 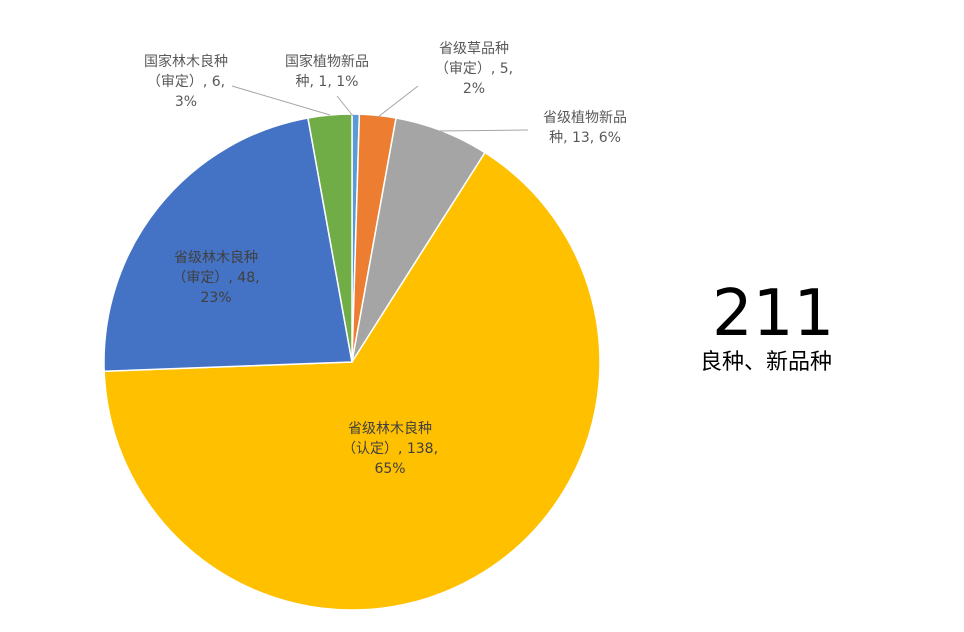 What do you see at coordinates (585, 128) in the screenshot?
I see `data-label: 省级植物新品种, 13, 6%` at bounding box center [585, 128].